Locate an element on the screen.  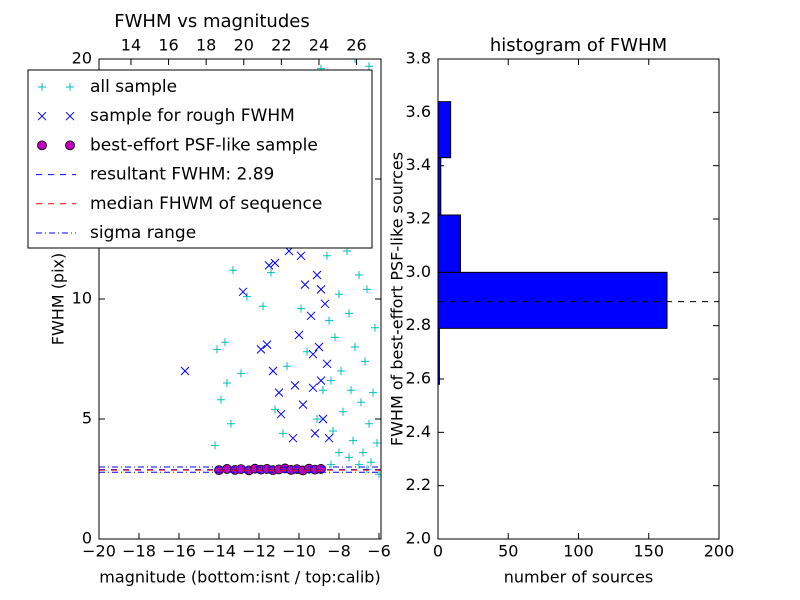
legend-label: sigma range is located at coordinates (143, 233).